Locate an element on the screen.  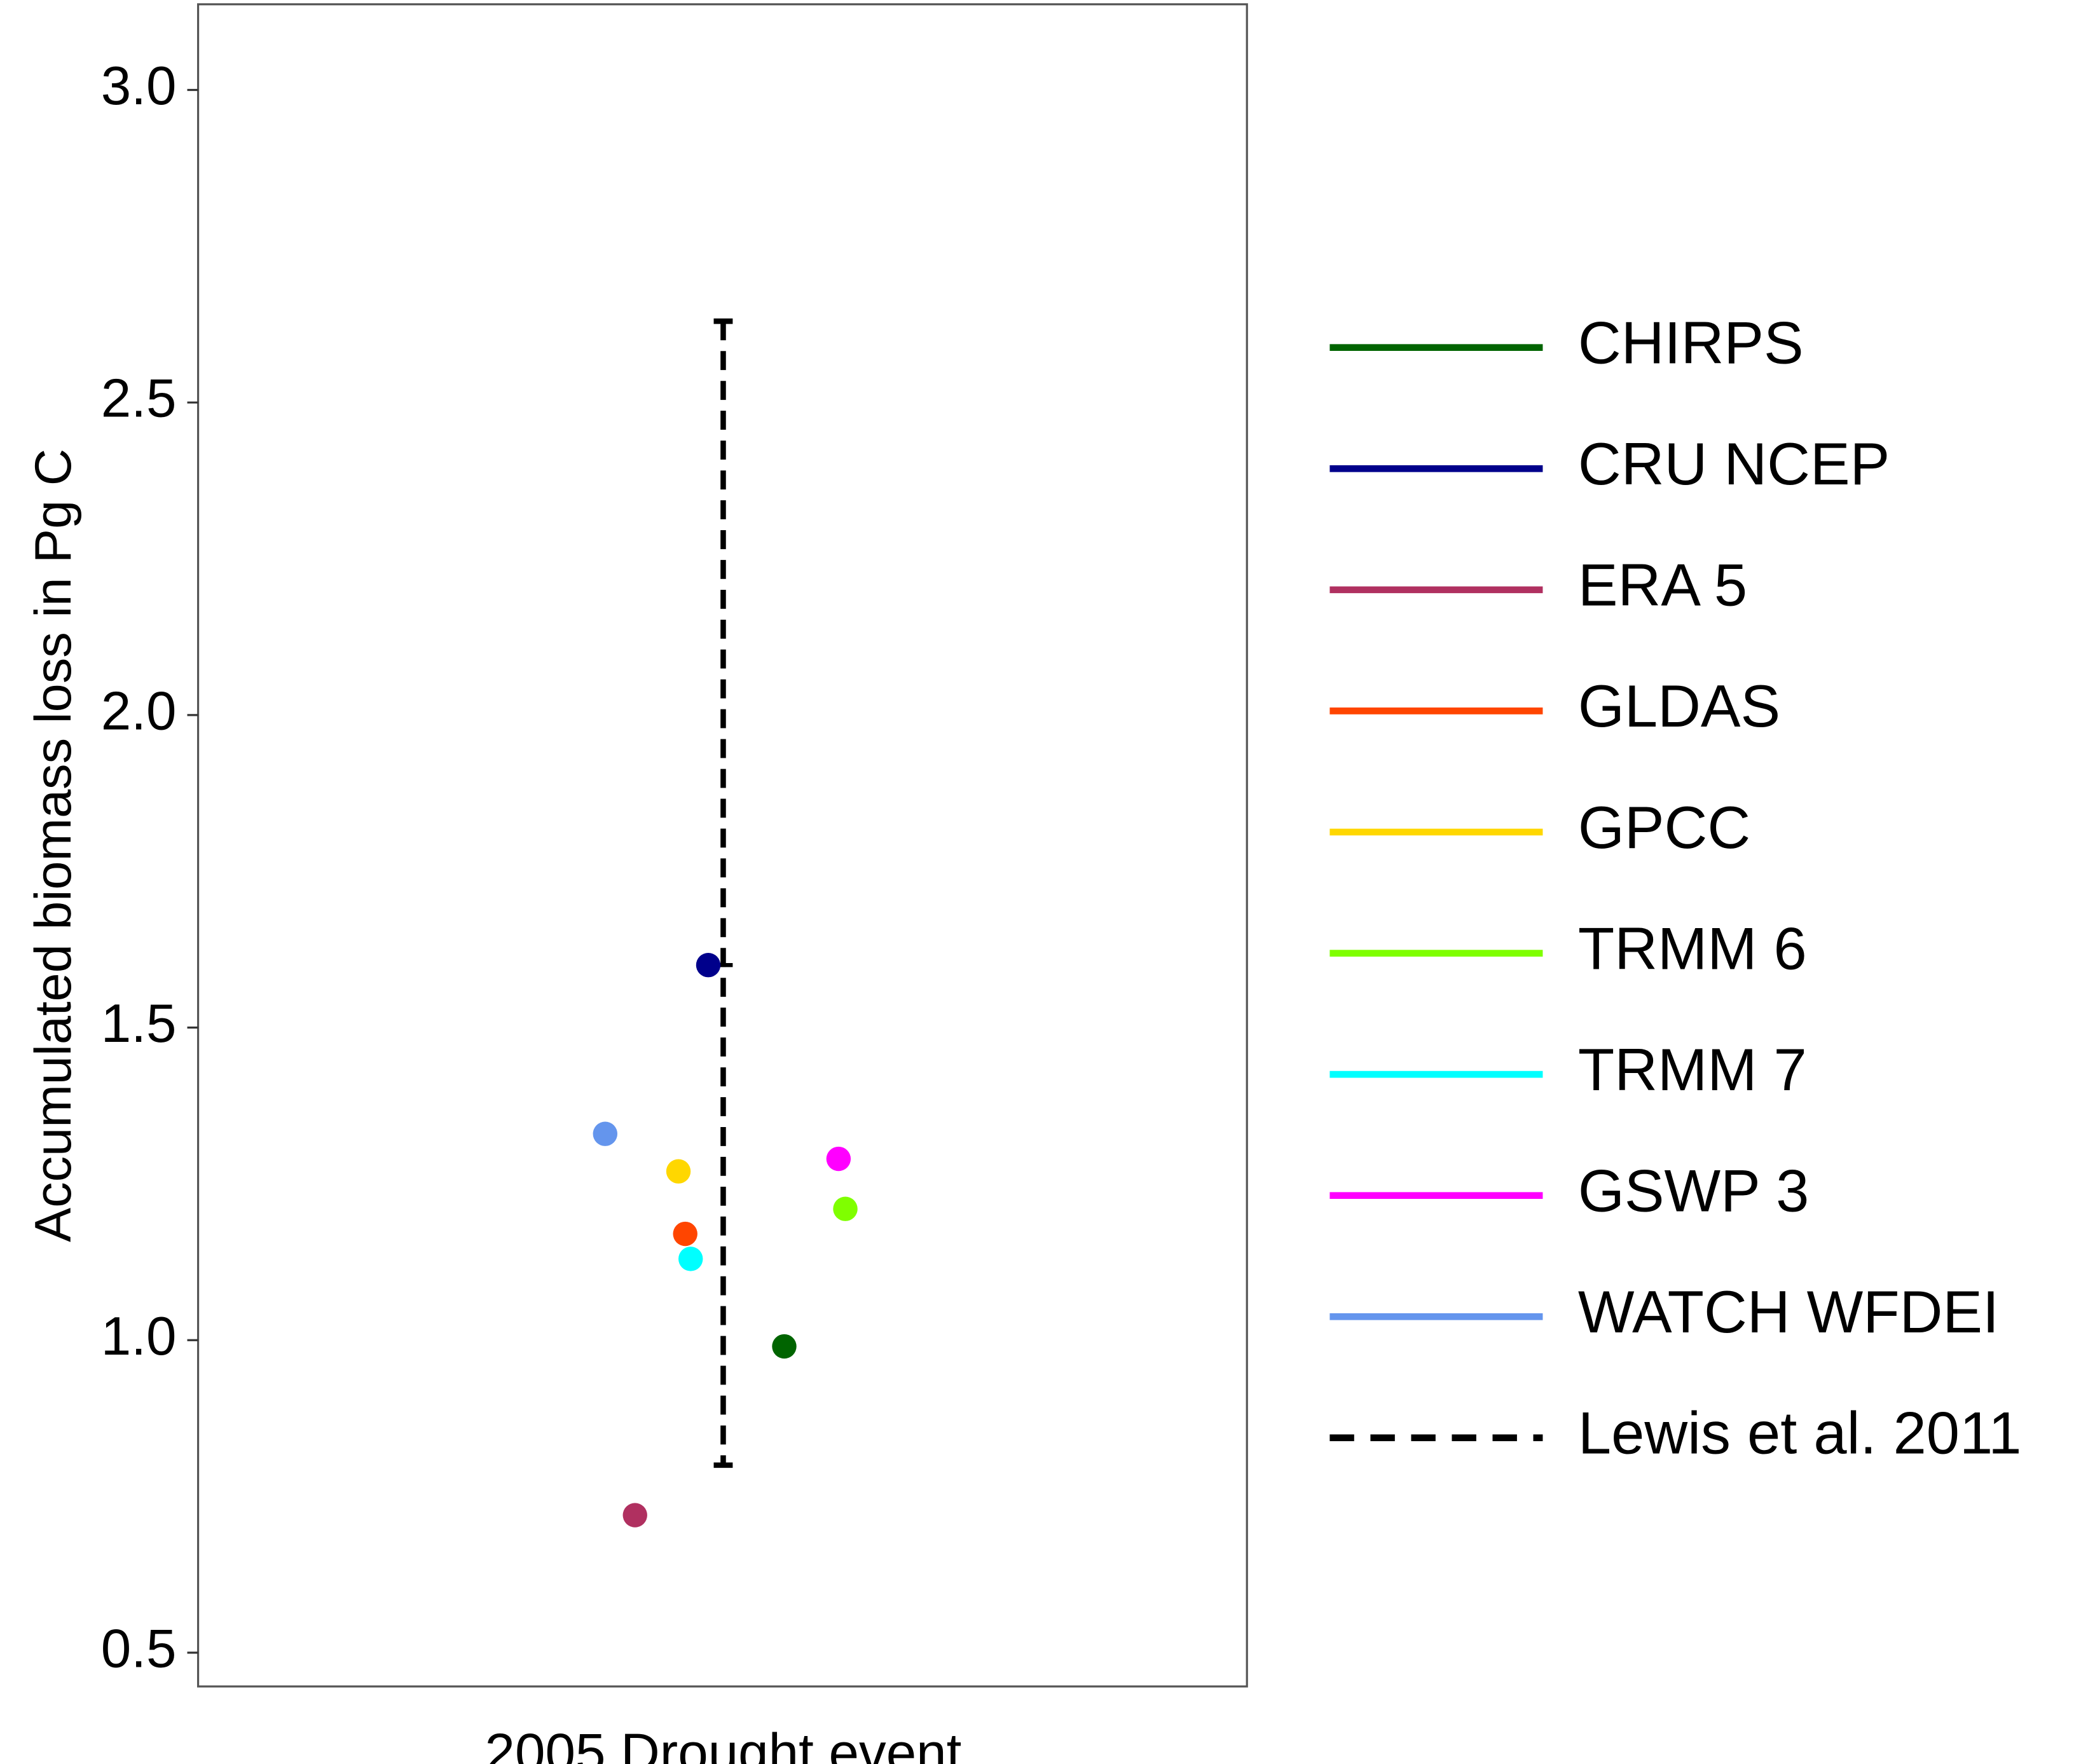
y-axis-label: Accumulated biomass loss in Pg C is located at coordinates (53, 845).